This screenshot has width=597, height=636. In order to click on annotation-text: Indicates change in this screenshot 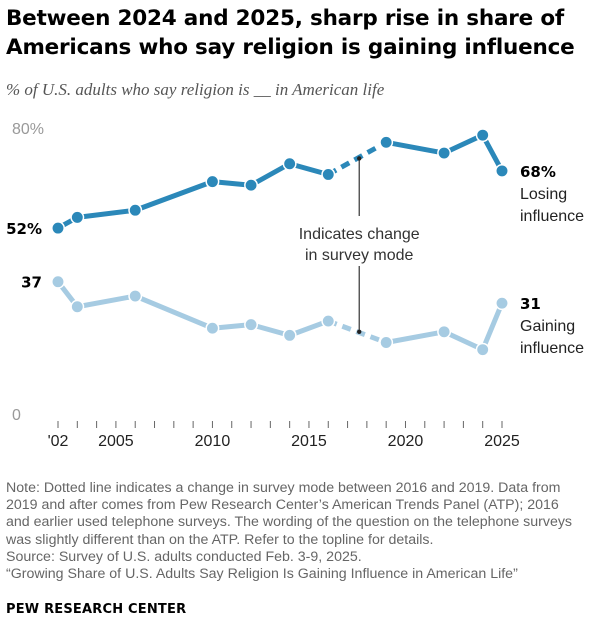, I will do `click(359, 234)`.